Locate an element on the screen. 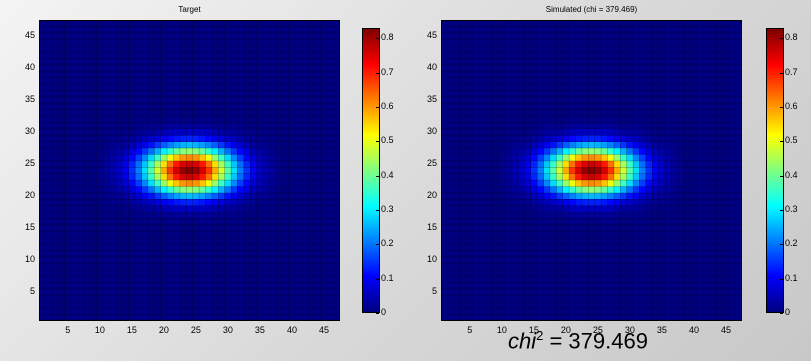 The width and height of the screenshot is (811, 361). simulated-colorbar-tick-label: 0.7 is located at coordinates (791, 71).